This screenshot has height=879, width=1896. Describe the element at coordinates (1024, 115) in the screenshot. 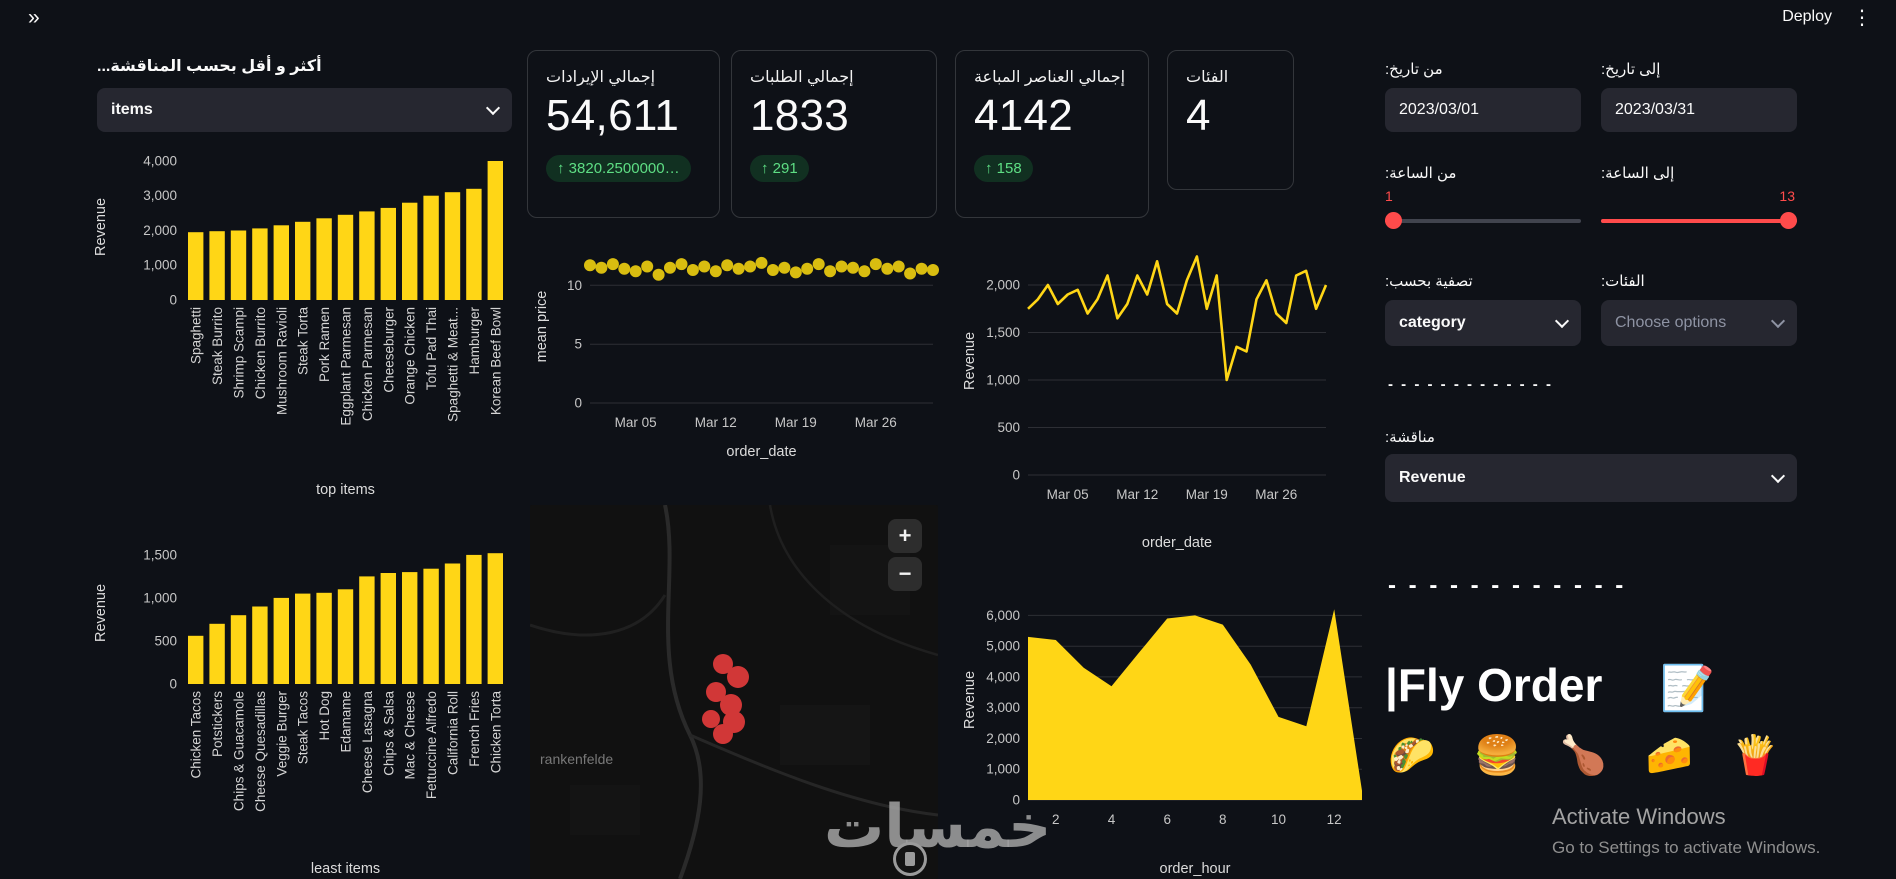

I see `kpi-value: 4142` at that location.